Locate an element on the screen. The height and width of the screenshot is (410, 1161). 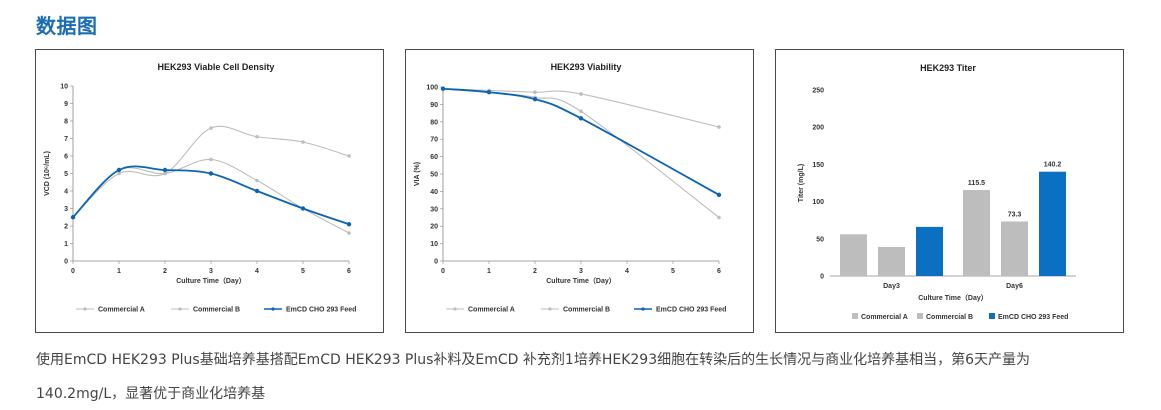
bar-day3-commercial-a is located at coordinates (853, 255).